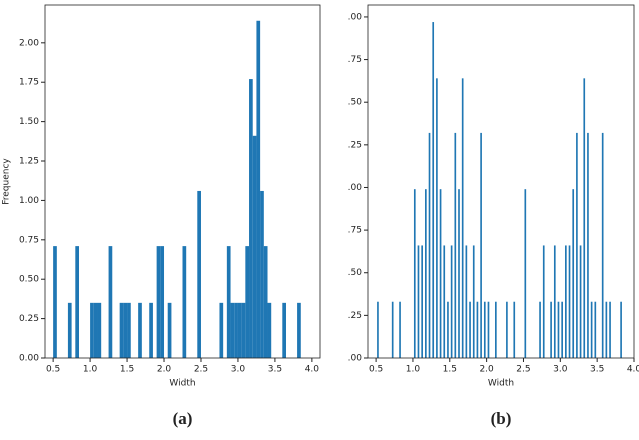 The width and height of the screenshot is (639, 440). What do you see at coordinates (29, 240) in the screenshot?
I see `y-tick-label: 0.75` at bounding box center [29, 240].